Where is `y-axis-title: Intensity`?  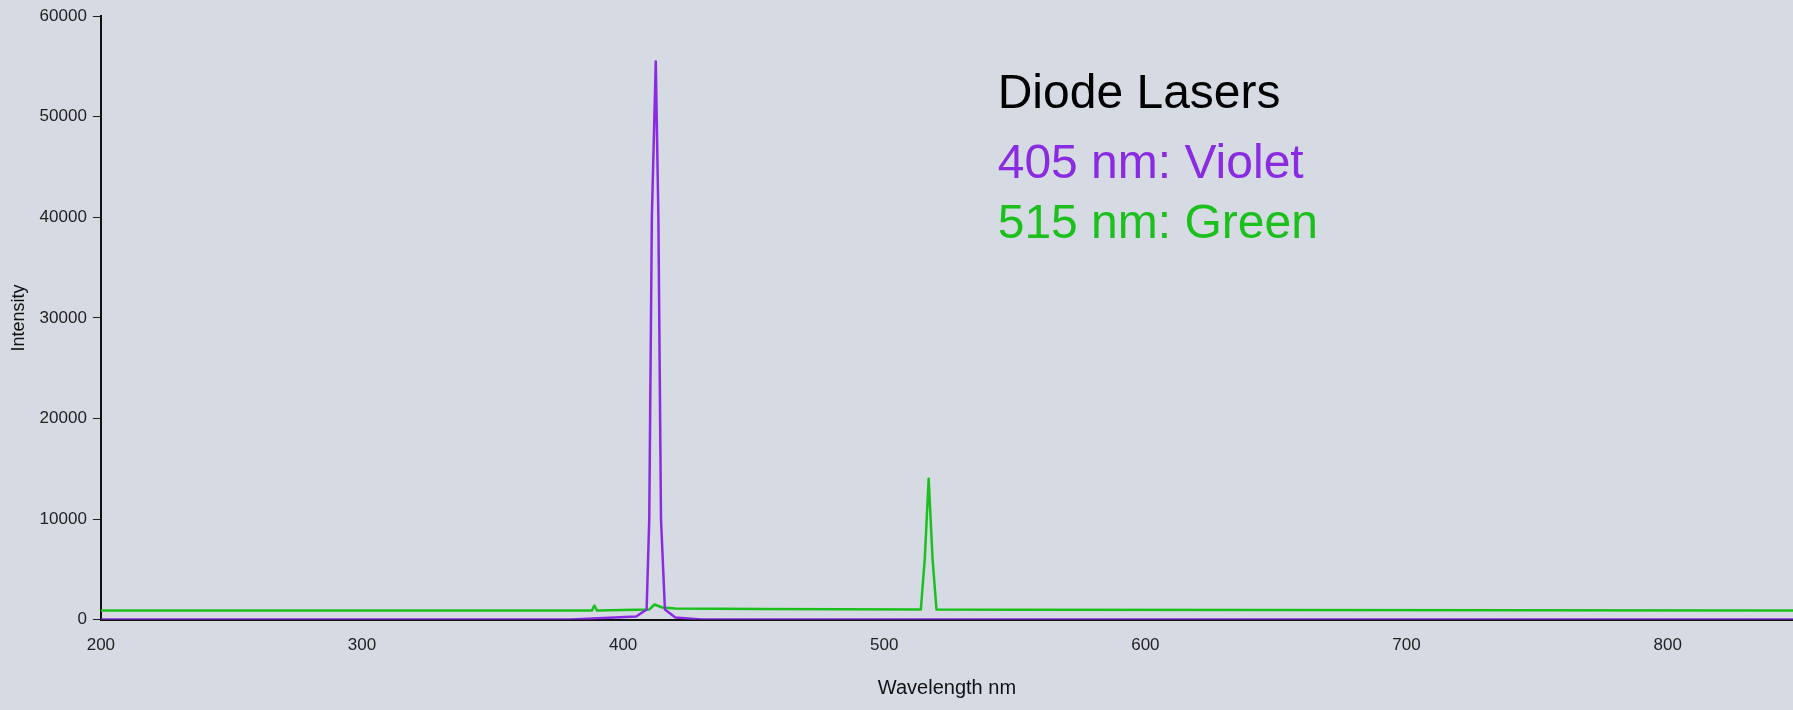
y-axis-title: Intensity is located at coordinates (17, 318).